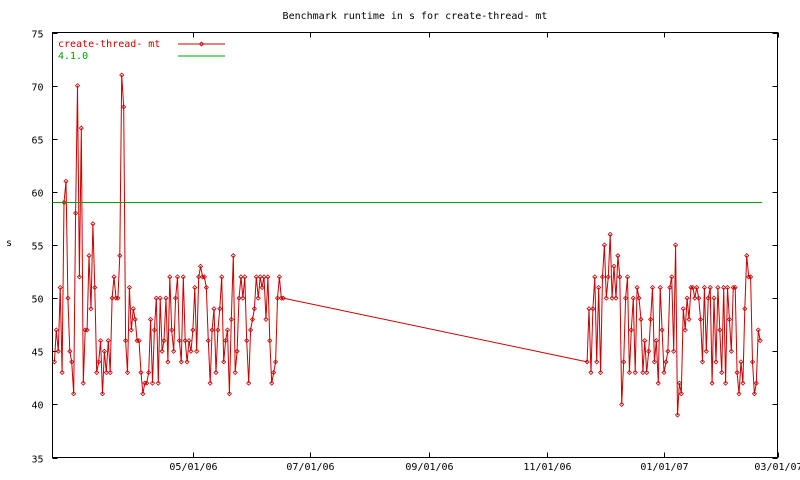 The image size is (800, 480). I want to click on x-tick-label: 11/01/06, so click(547, 467).